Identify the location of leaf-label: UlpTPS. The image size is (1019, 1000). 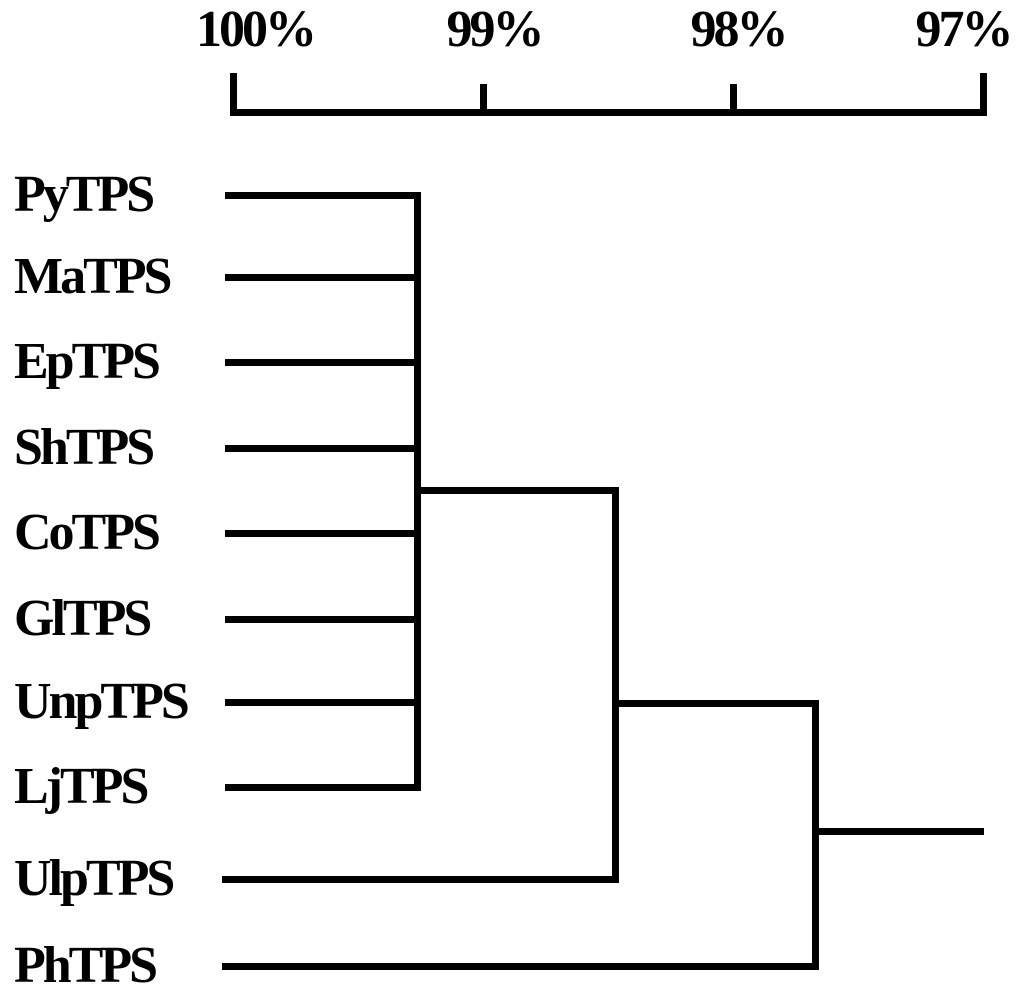
(94, 878).